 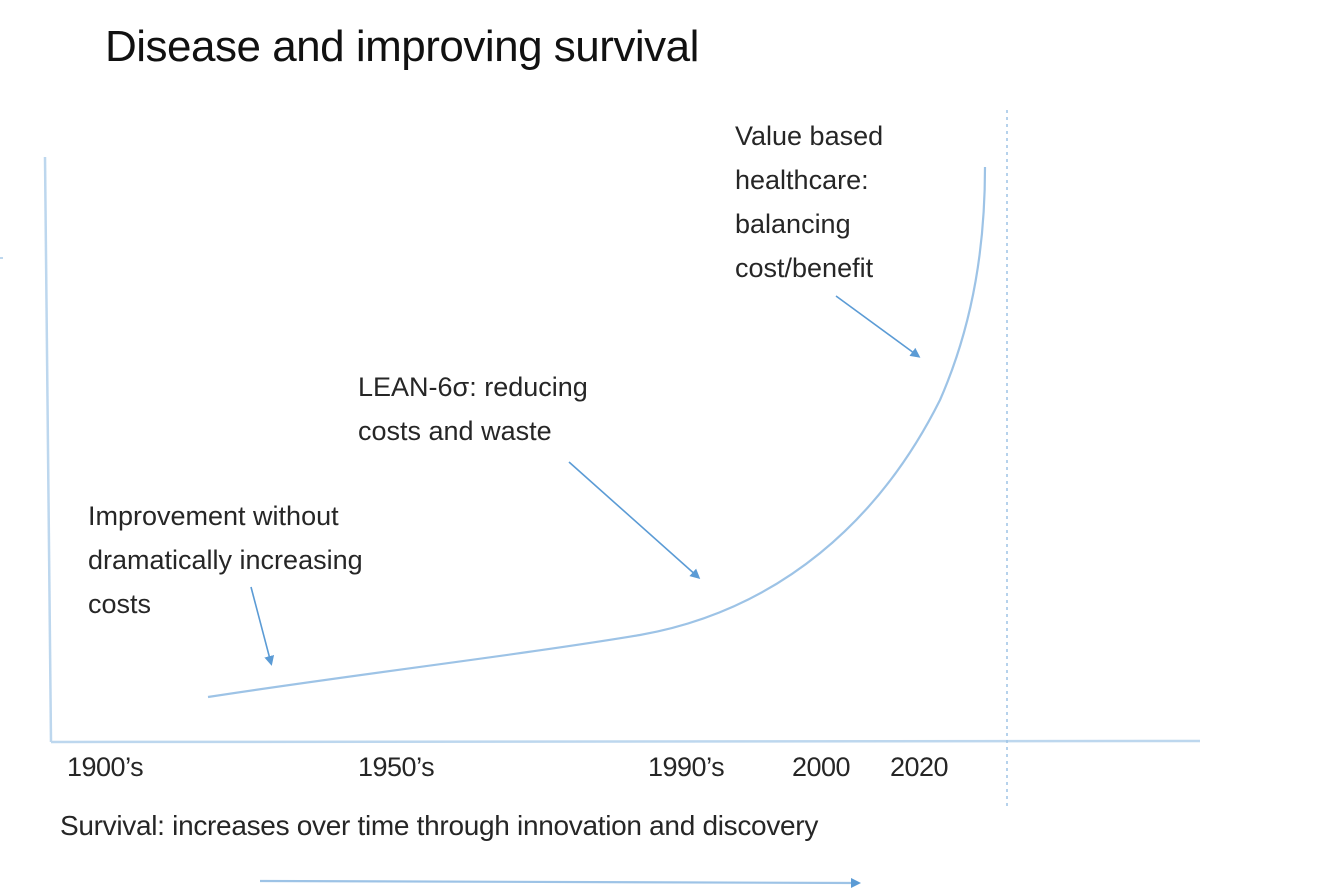 I want to click on annotation-line: cost/benefit, so click(x=804, y=268).